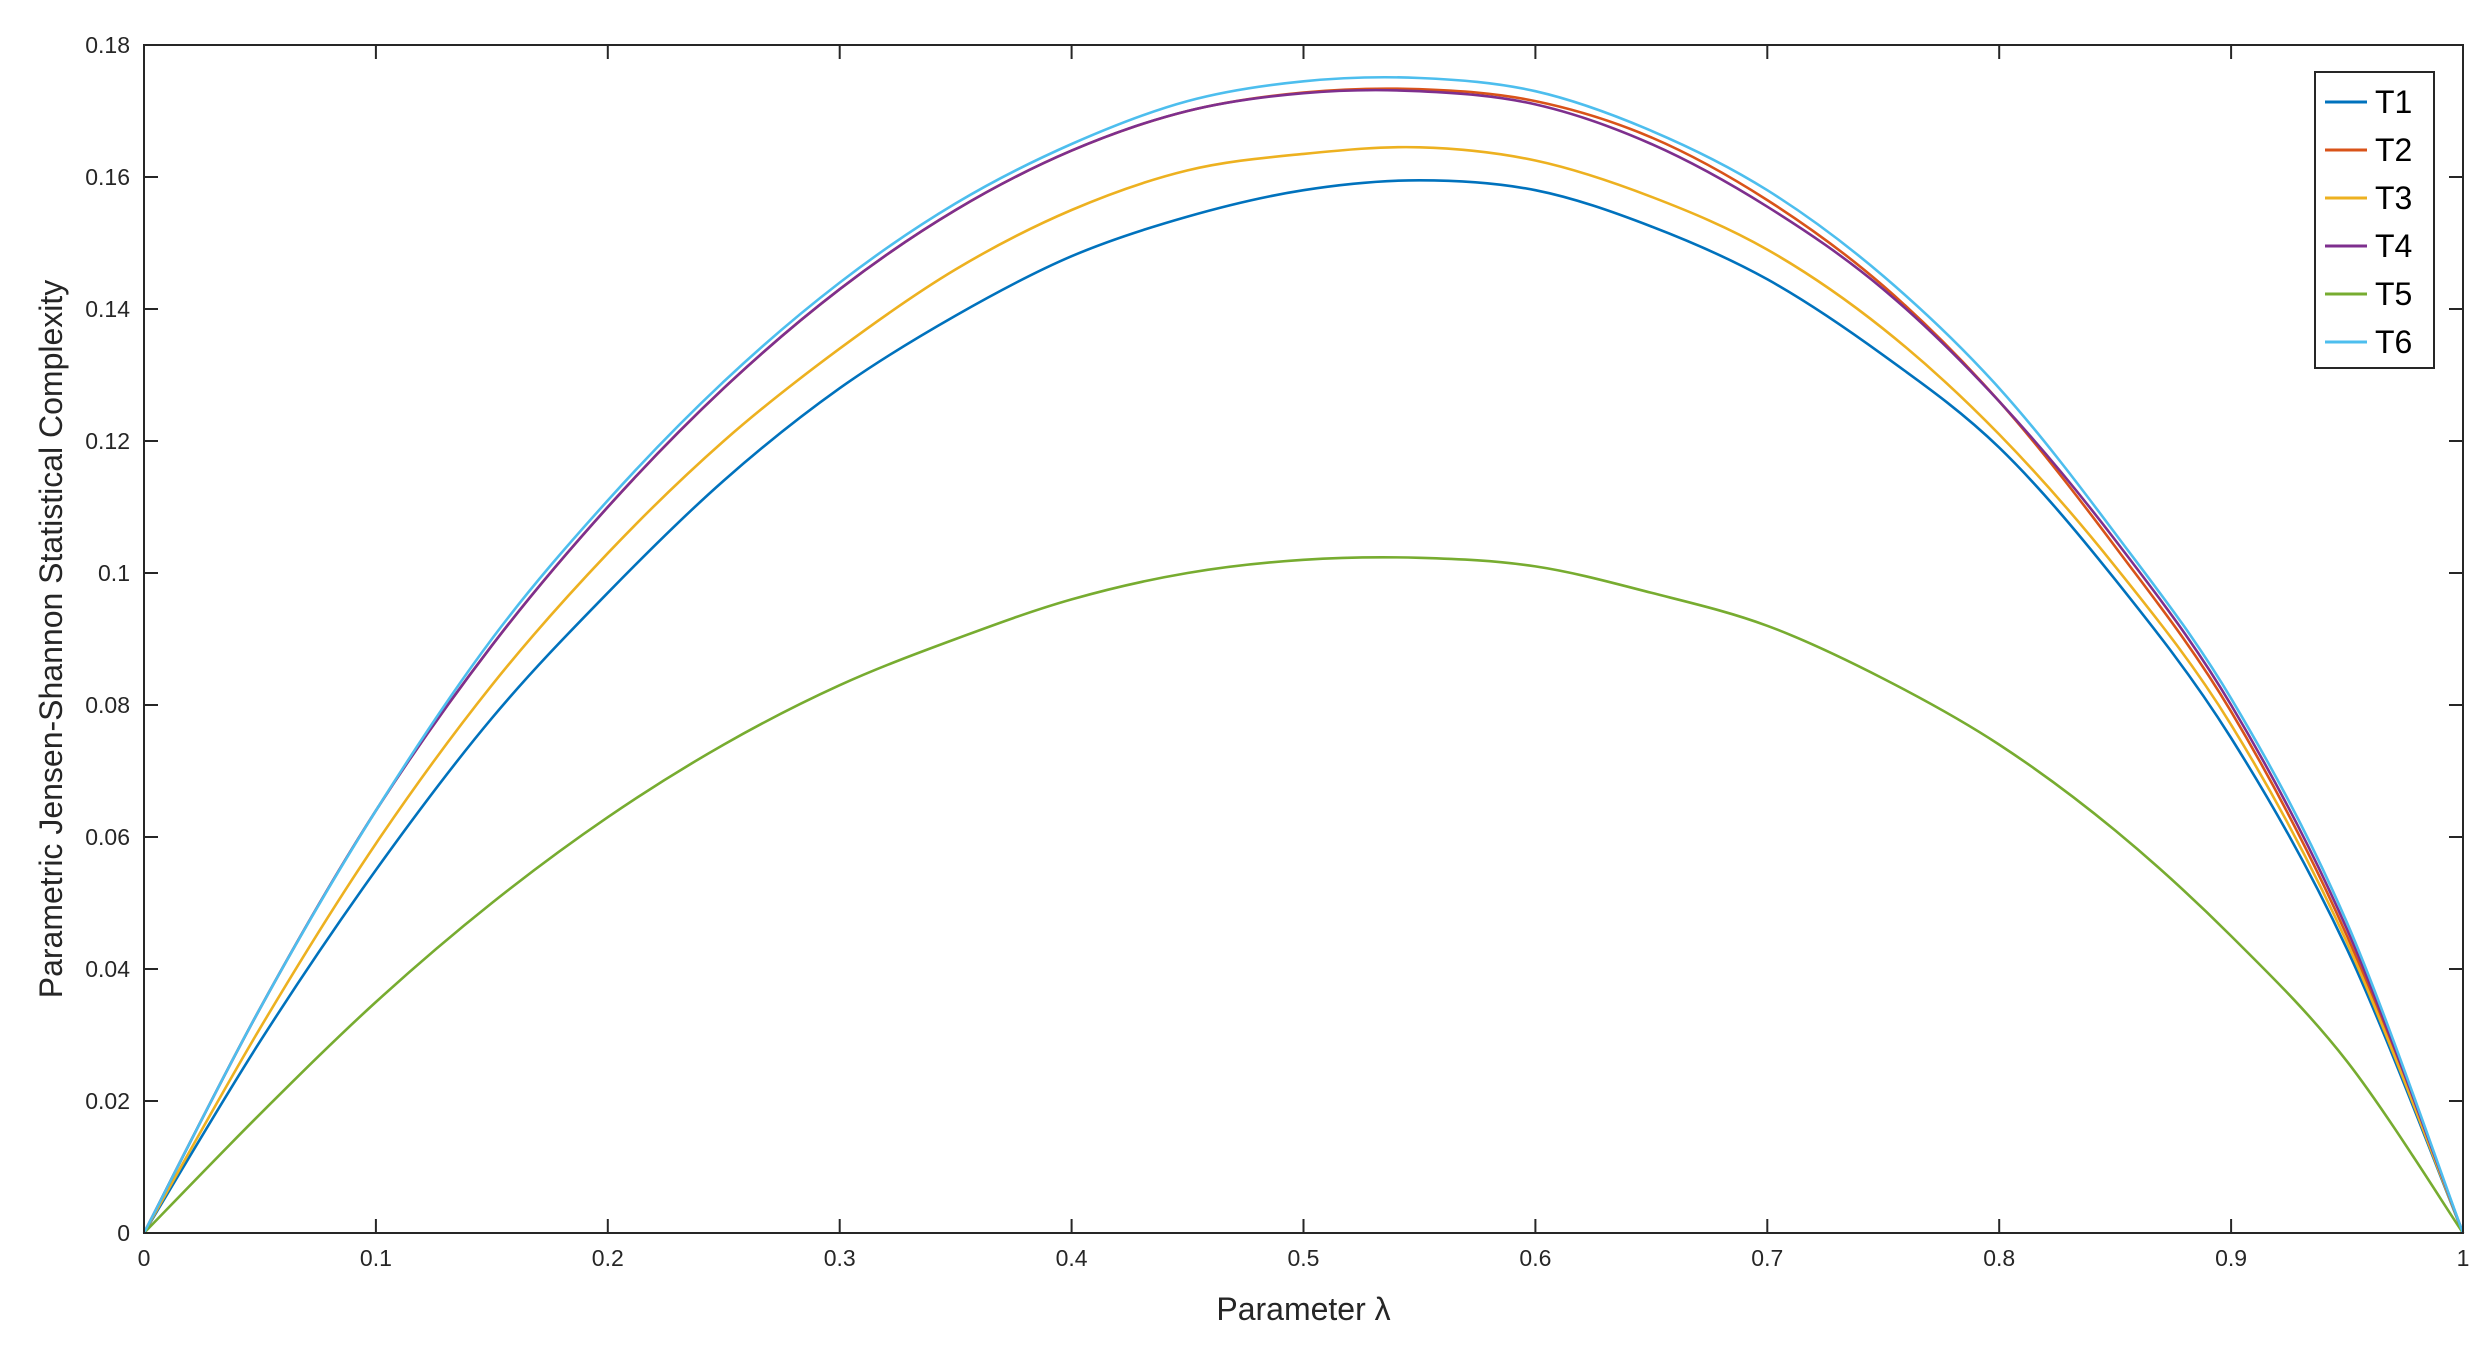 The height and width of the screenshot is (1346, 2485). Describe the element at coordinates (2231, 1258) in the screenshot. I see `x-tick-label: 0.9` at that location.